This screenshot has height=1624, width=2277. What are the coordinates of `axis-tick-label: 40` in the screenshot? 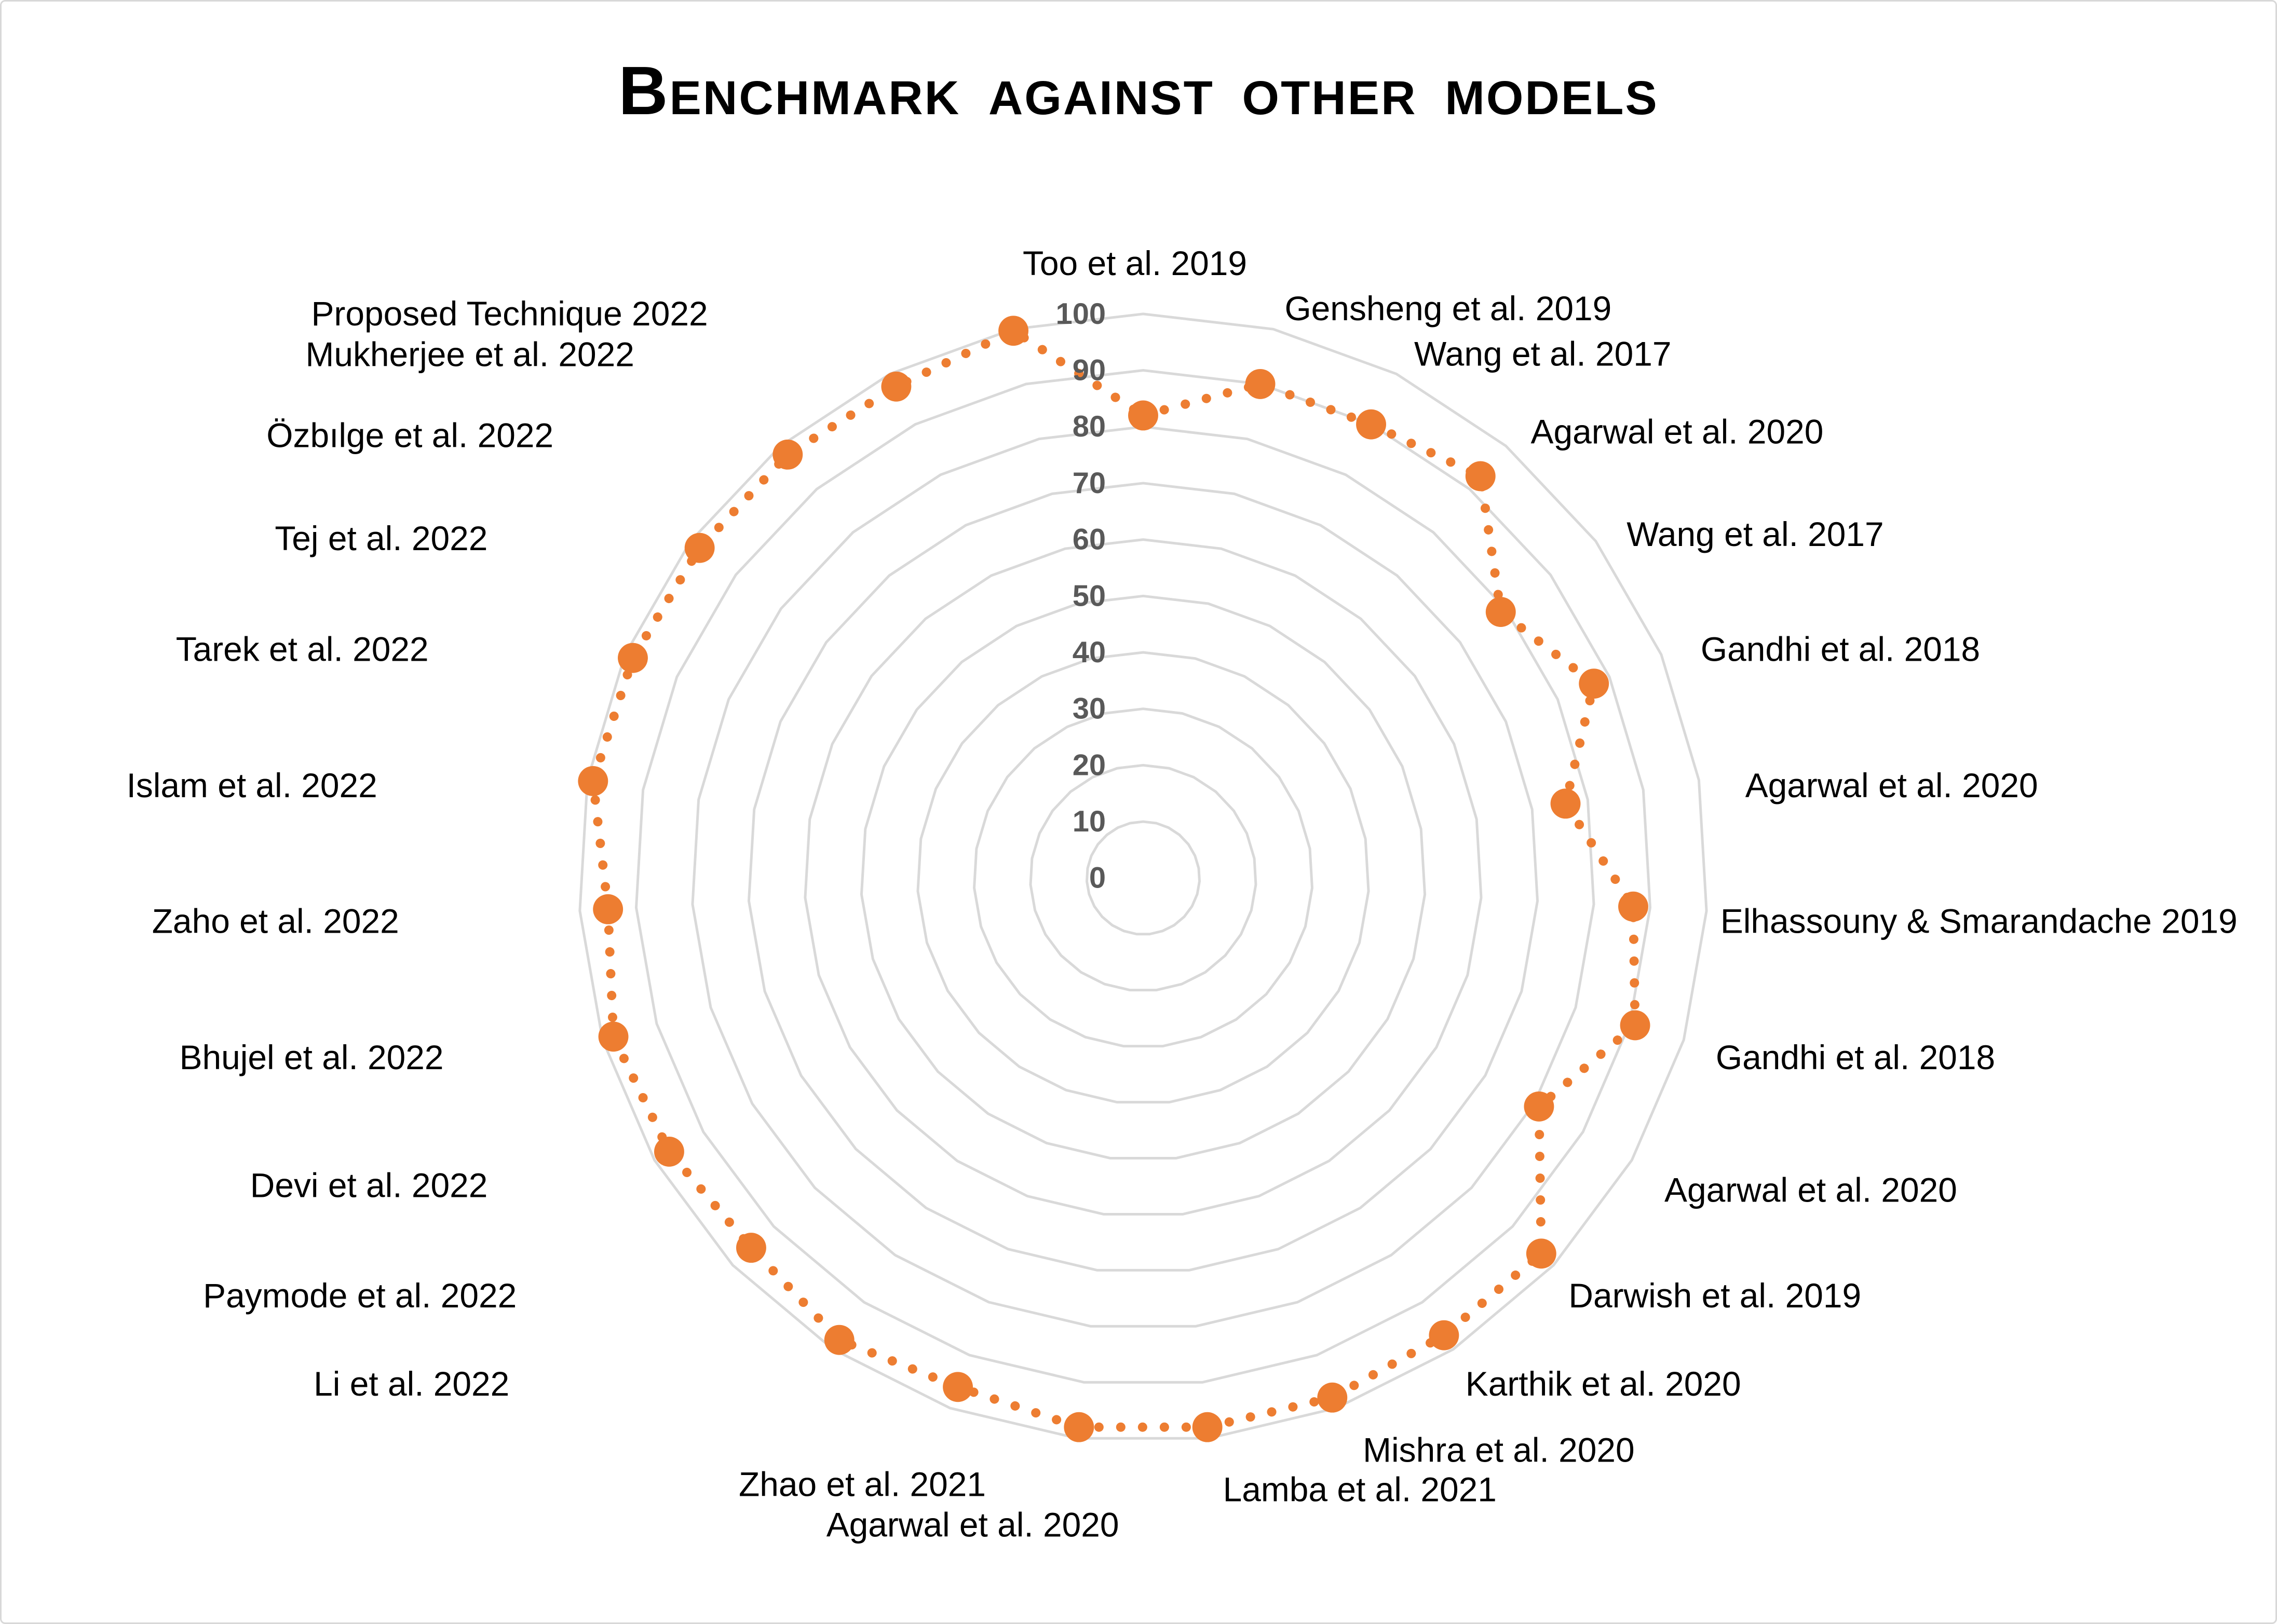 It's located at (1089, 652).